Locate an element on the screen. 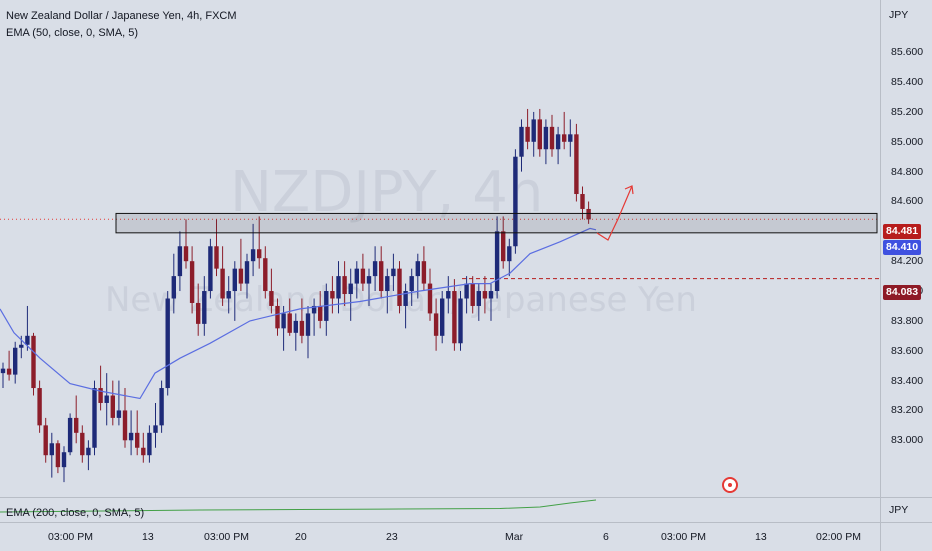 Image resolution: width=932 pixels, height=551 pixels. level-value-tag: 84.083 is located at coordinates (902, 292).